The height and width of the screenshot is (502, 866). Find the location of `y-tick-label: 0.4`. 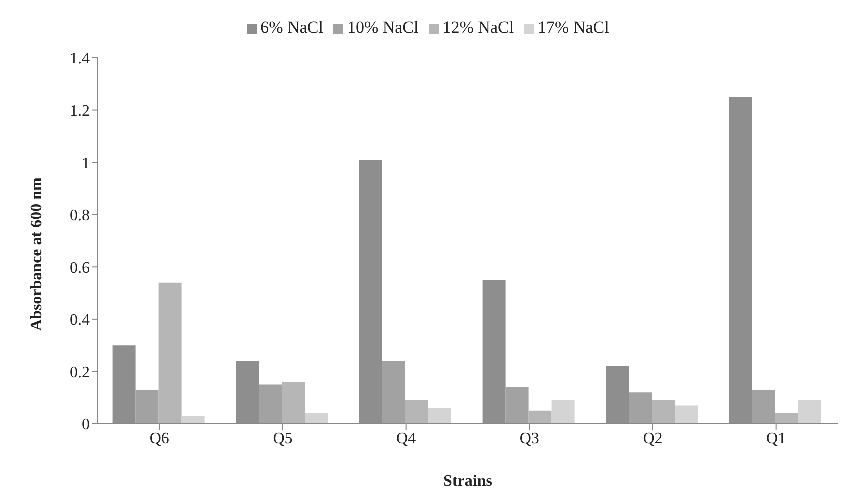

y-tick-label: 0.4 is located at coordinates (80, 321).